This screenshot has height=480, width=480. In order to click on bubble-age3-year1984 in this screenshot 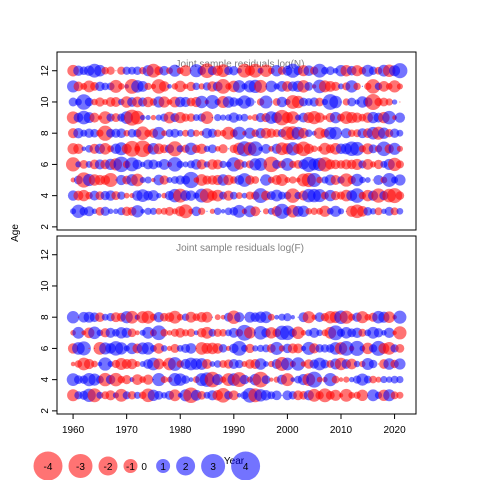, I will do `click(202, 395)`.